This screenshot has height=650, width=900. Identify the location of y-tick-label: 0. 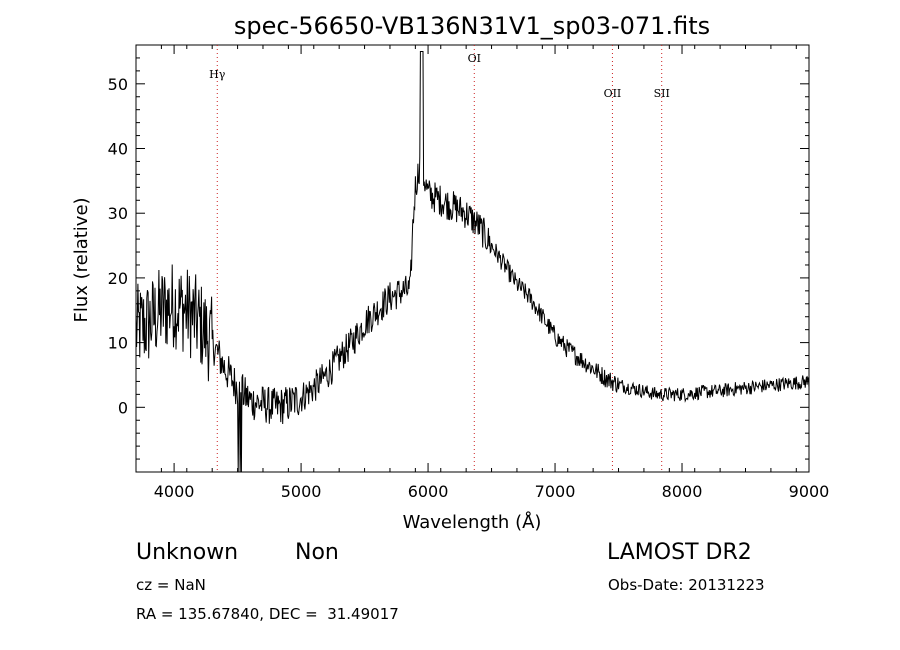
(123, 407).